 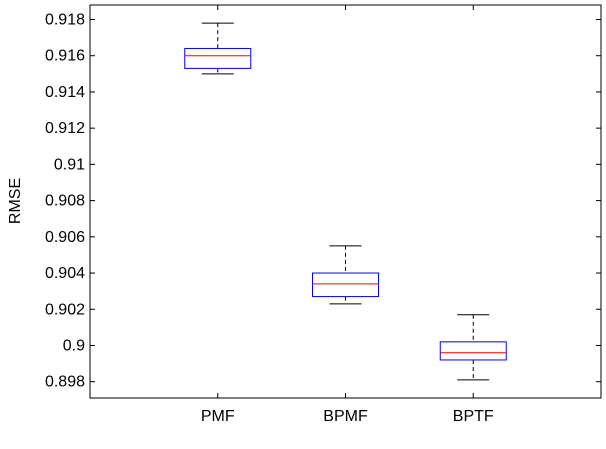 I want to click on y-tick-label: 0.914, so click(x=65, y=92).